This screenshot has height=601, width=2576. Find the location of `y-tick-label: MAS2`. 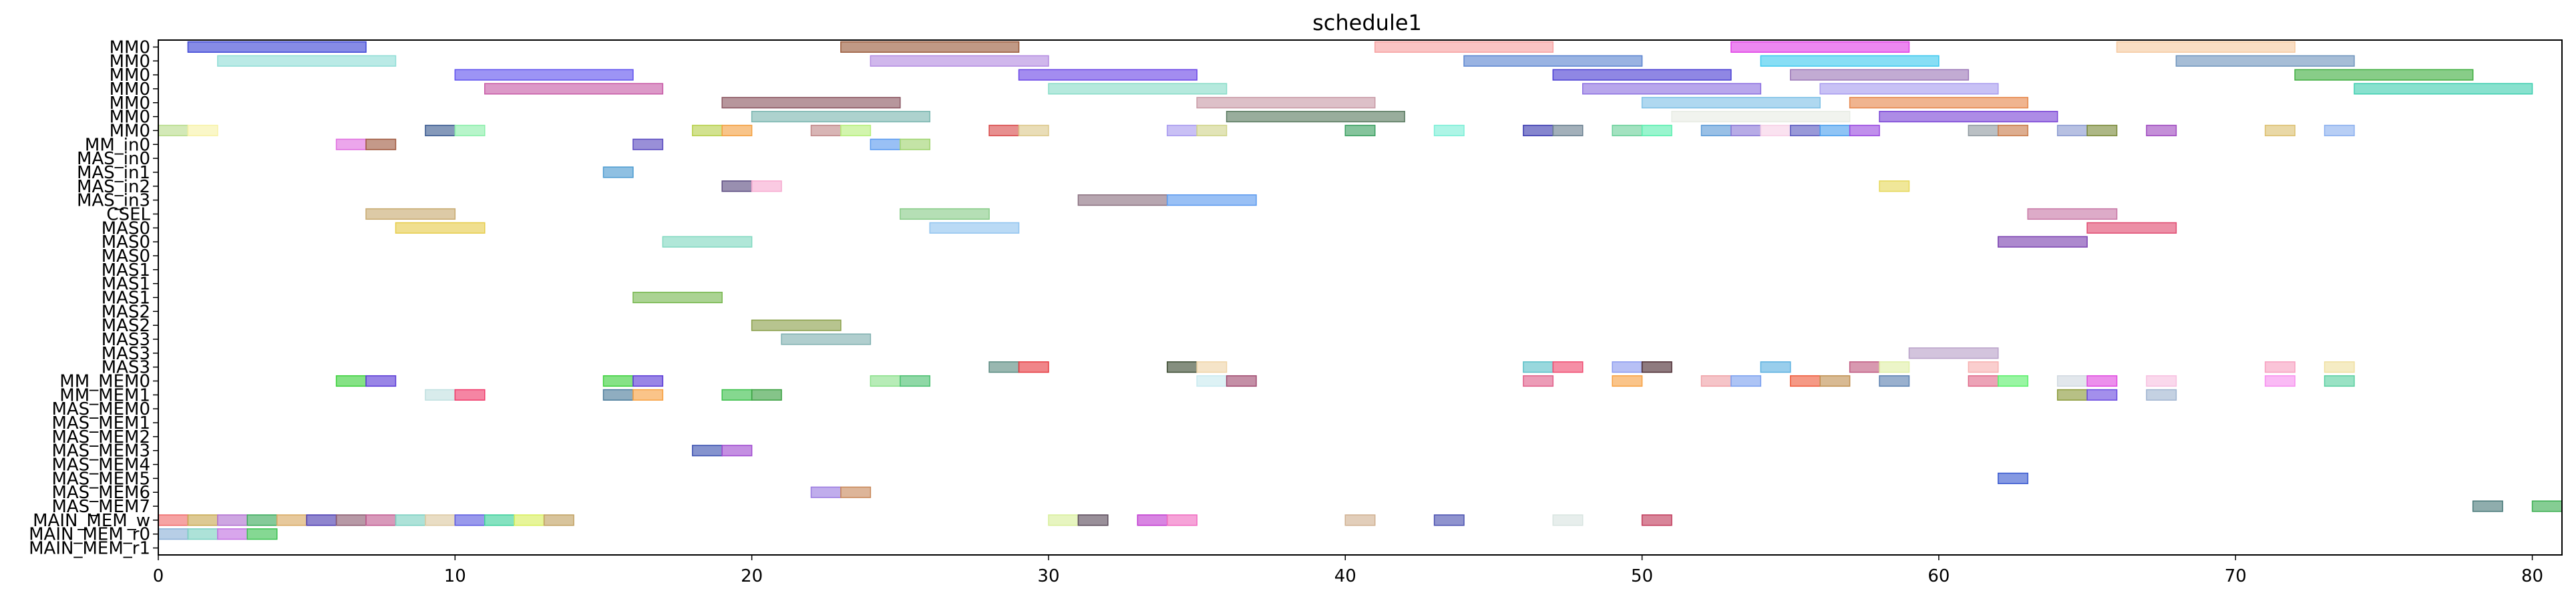

y-tick-label: MAS2 is located at coordinates (126, 326).